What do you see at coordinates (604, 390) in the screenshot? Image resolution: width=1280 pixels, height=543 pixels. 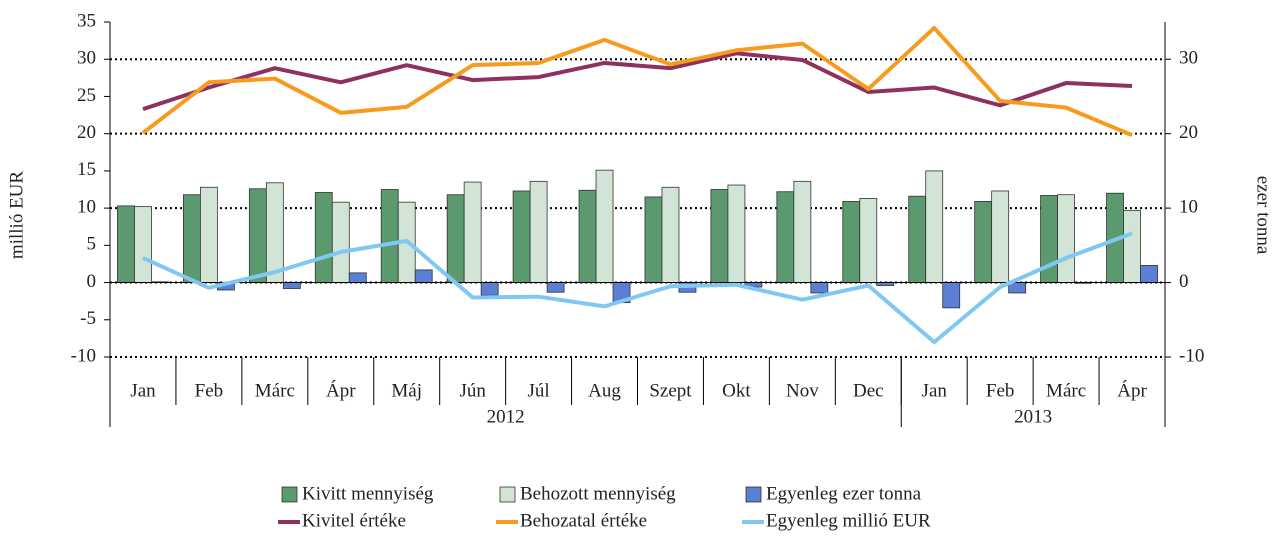 I see `x-tick-label: Aug` at bounding box center [604, 390].